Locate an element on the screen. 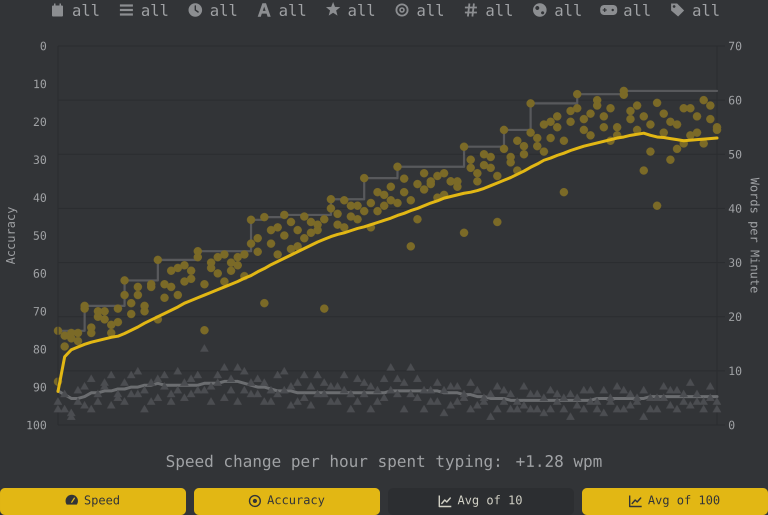 The height and width of the screenshot is (515, 768). y-tick-label: 20 is located at coordinates (40, 121).